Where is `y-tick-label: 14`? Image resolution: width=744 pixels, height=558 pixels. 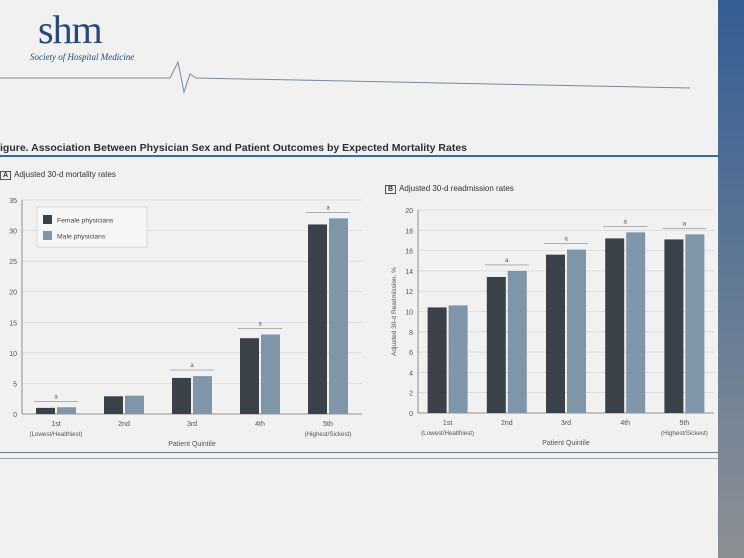
y-tick-label: 14 is located at coordinates (409, 272).